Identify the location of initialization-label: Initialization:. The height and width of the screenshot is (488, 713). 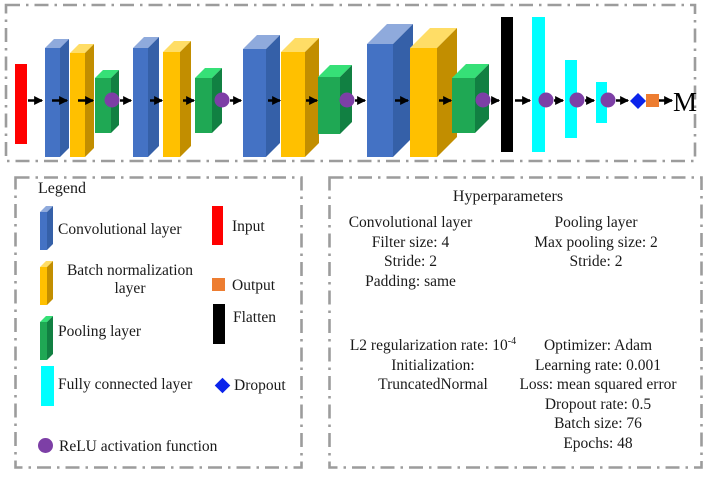
(433, 365).